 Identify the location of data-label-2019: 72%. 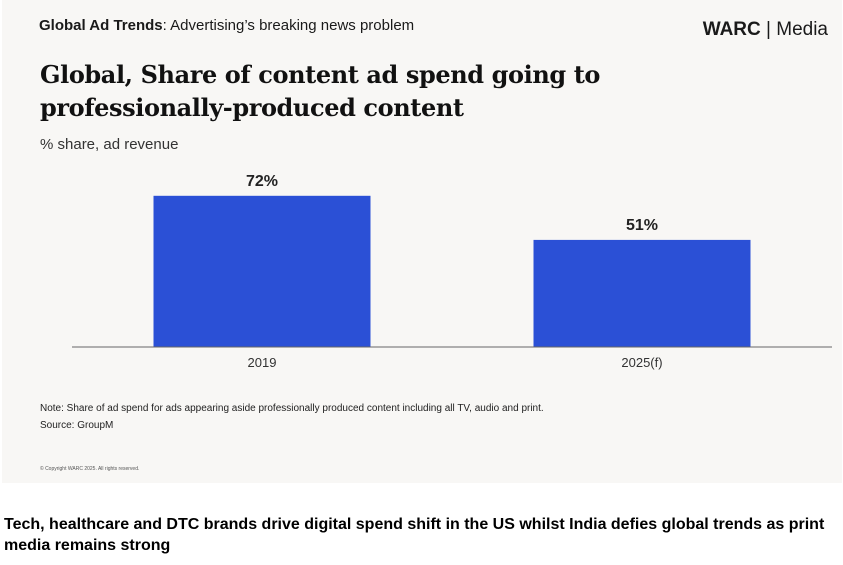
(262, 181).